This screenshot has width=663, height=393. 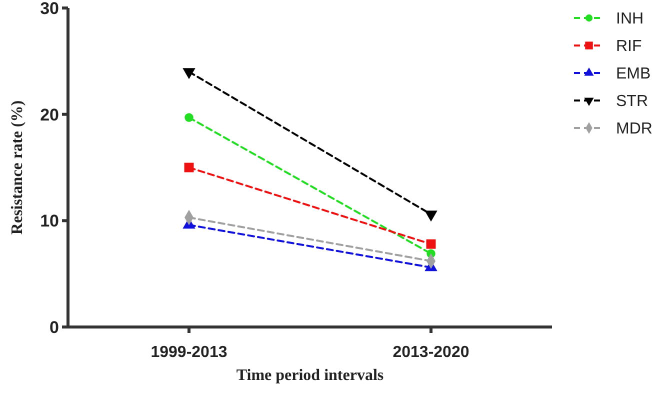 I want to click on legend-label: EMB, so click(x=633, y=74).